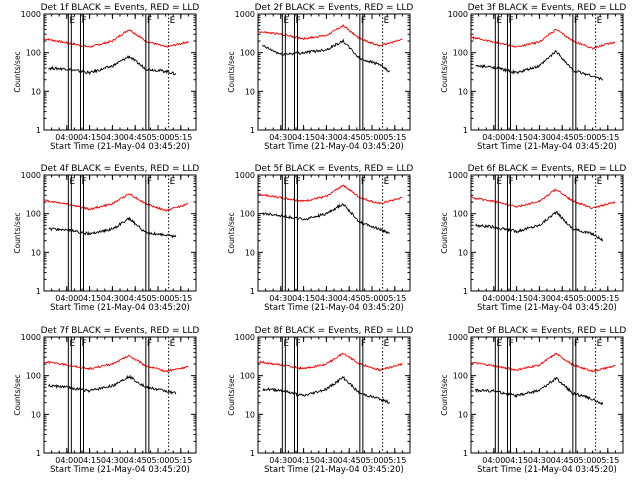 This screenshot has width=640, height=480. What do you see at coordinates (334, 8) in the screenshot?
I see `panel-title: Det 2f BLACK = Events, RED = LLD` at bounding box center [334, 8].